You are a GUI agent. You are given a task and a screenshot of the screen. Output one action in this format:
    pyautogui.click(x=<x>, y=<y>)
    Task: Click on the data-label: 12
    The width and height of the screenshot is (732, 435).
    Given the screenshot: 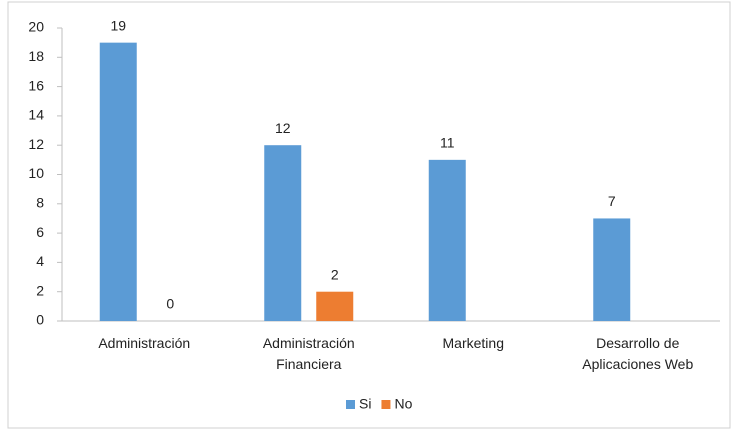 What is the action you would take?
    pyautogui.click(x=283, y=128)
    